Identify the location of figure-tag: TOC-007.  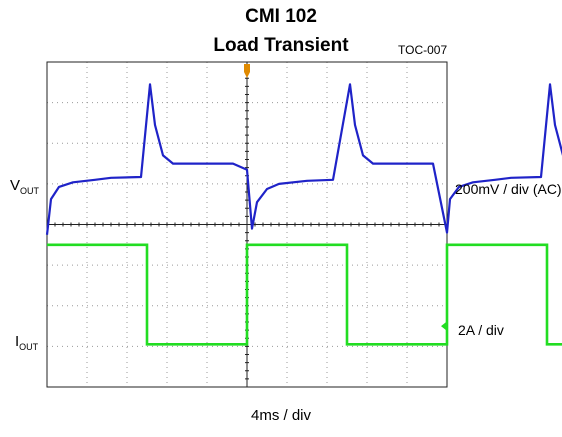
(423, 50).